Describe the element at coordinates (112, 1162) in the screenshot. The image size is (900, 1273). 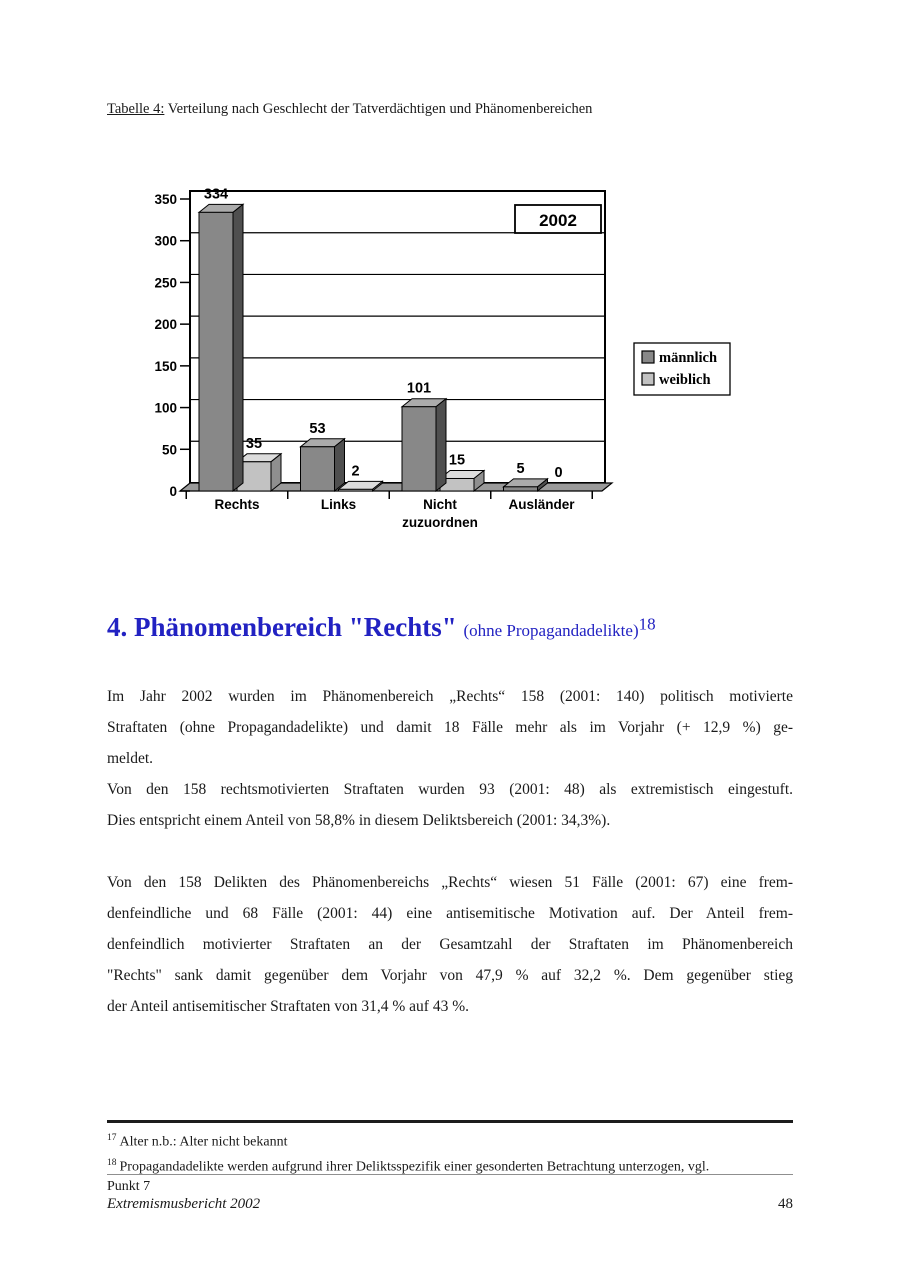
I see `footnote-18-marker: 18` at that location.